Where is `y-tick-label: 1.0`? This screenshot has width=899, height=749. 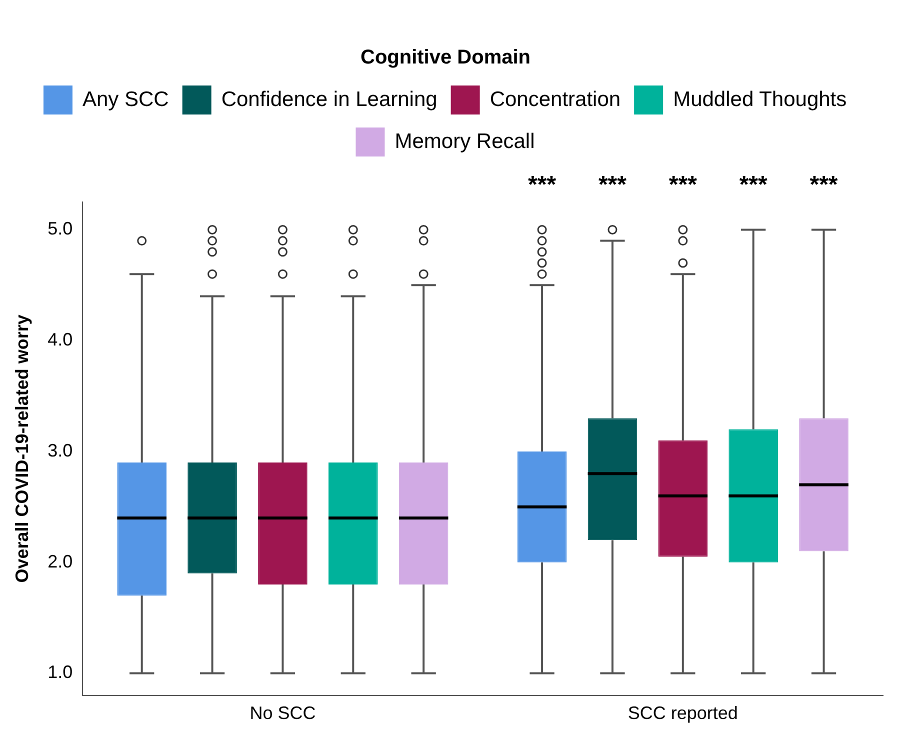
y-tick-label: 1.0 is located at coordinates (60, 672).